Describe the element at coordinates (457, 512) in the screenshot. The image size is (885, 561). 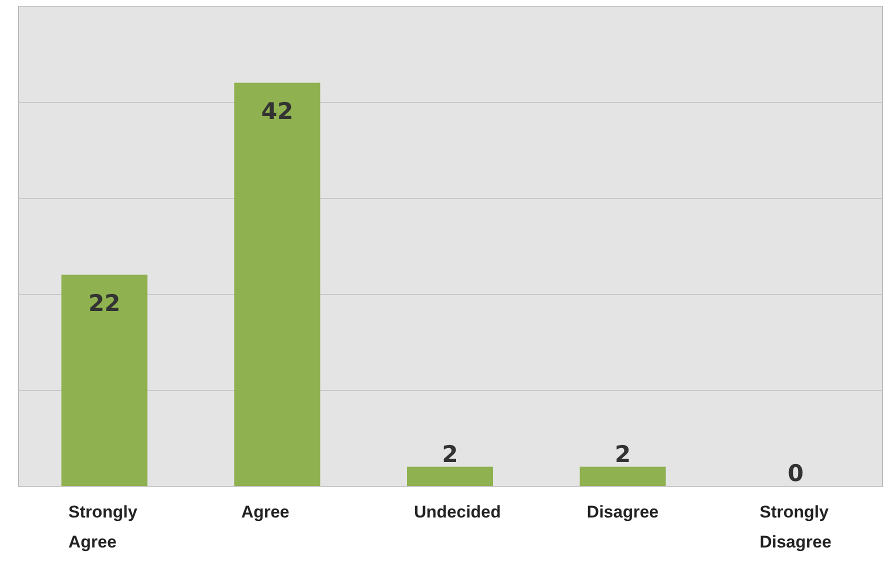
I see `x-tick-label: Undecided` at that location.